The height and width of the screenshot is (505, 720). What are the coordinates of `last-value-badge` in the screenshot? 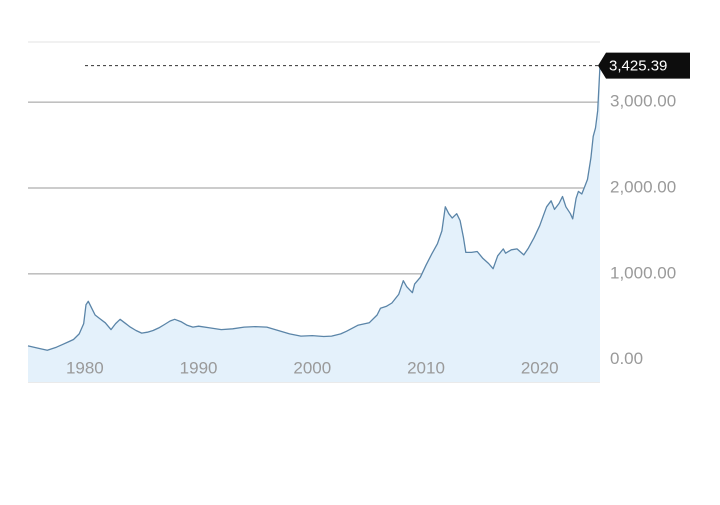 It's located at (644, 65).